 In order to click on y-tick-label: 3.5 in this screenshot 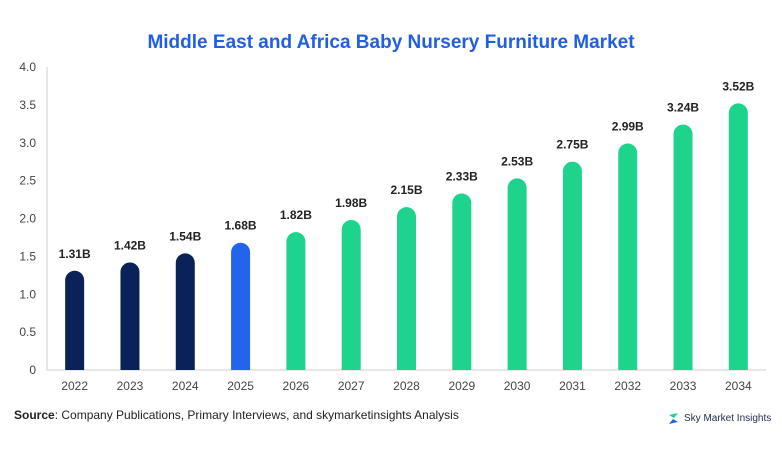, I will do `click(27, 105)`.